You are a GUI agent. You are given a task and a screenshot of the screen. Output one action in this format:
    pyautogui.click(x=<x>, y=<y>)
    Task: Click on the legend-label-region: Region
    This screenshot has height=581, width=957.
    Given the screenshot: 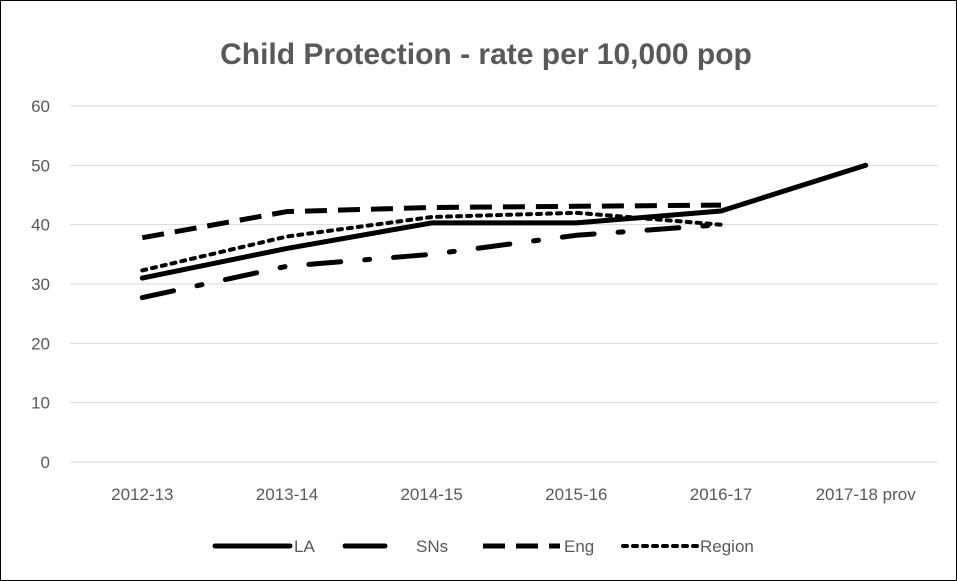 What is the action you would take?
    pyautogui.click(x=727, y=546)
    